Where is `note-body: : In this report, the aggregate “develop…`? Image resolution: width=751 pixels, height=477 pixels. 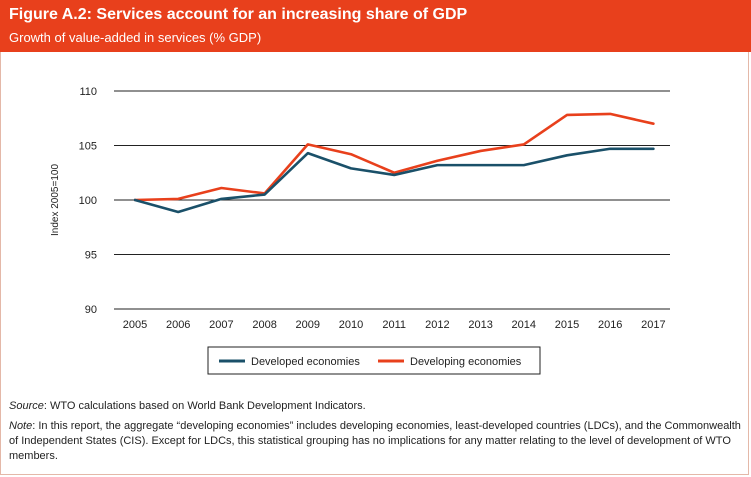 note-body: : In this report, the aggregate “develop… is located at coordinates (375, 441).